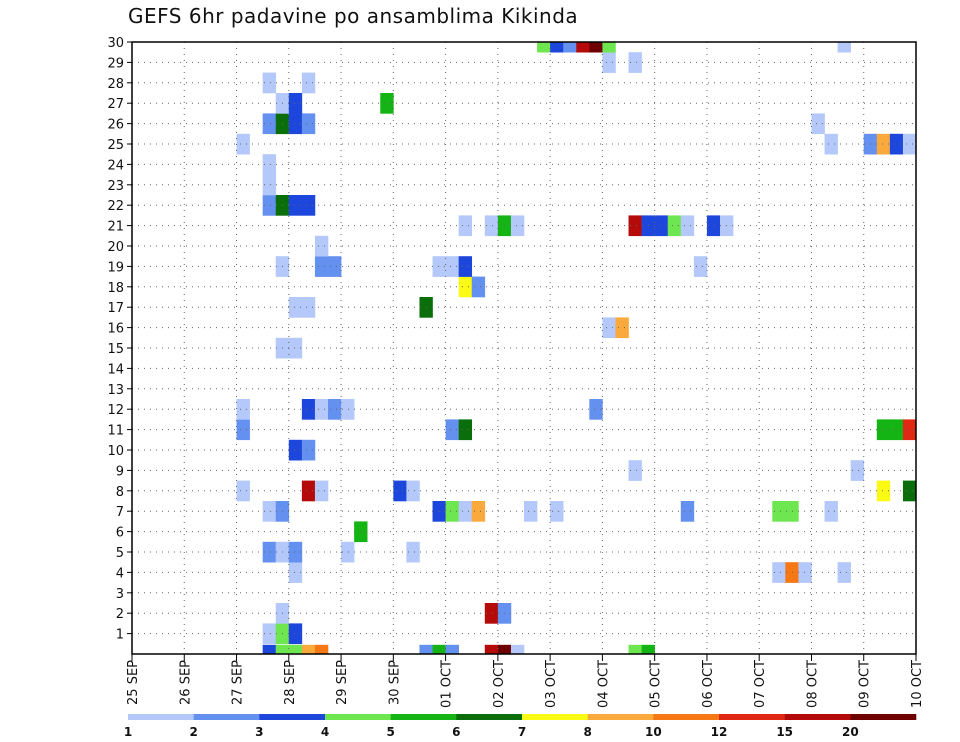 This screenshot has height=742, width=960. What do you see at coordinates (115, 349) in the screenshot?
I see `y-tick-label: 15` at bounding box center [115, 349].